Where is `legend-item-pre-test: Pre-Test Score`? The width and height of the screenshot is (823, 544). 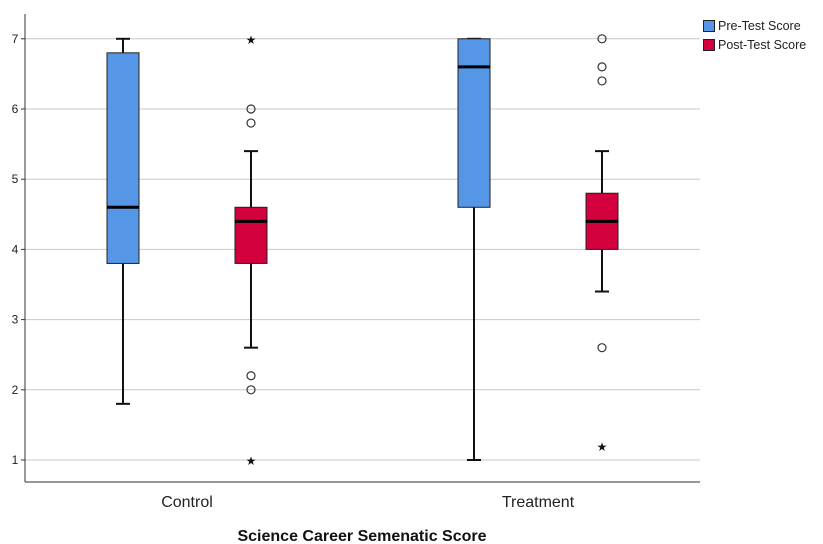
legend-item-pre-test: Pre-Test Score is located at coordinates (754, 25).